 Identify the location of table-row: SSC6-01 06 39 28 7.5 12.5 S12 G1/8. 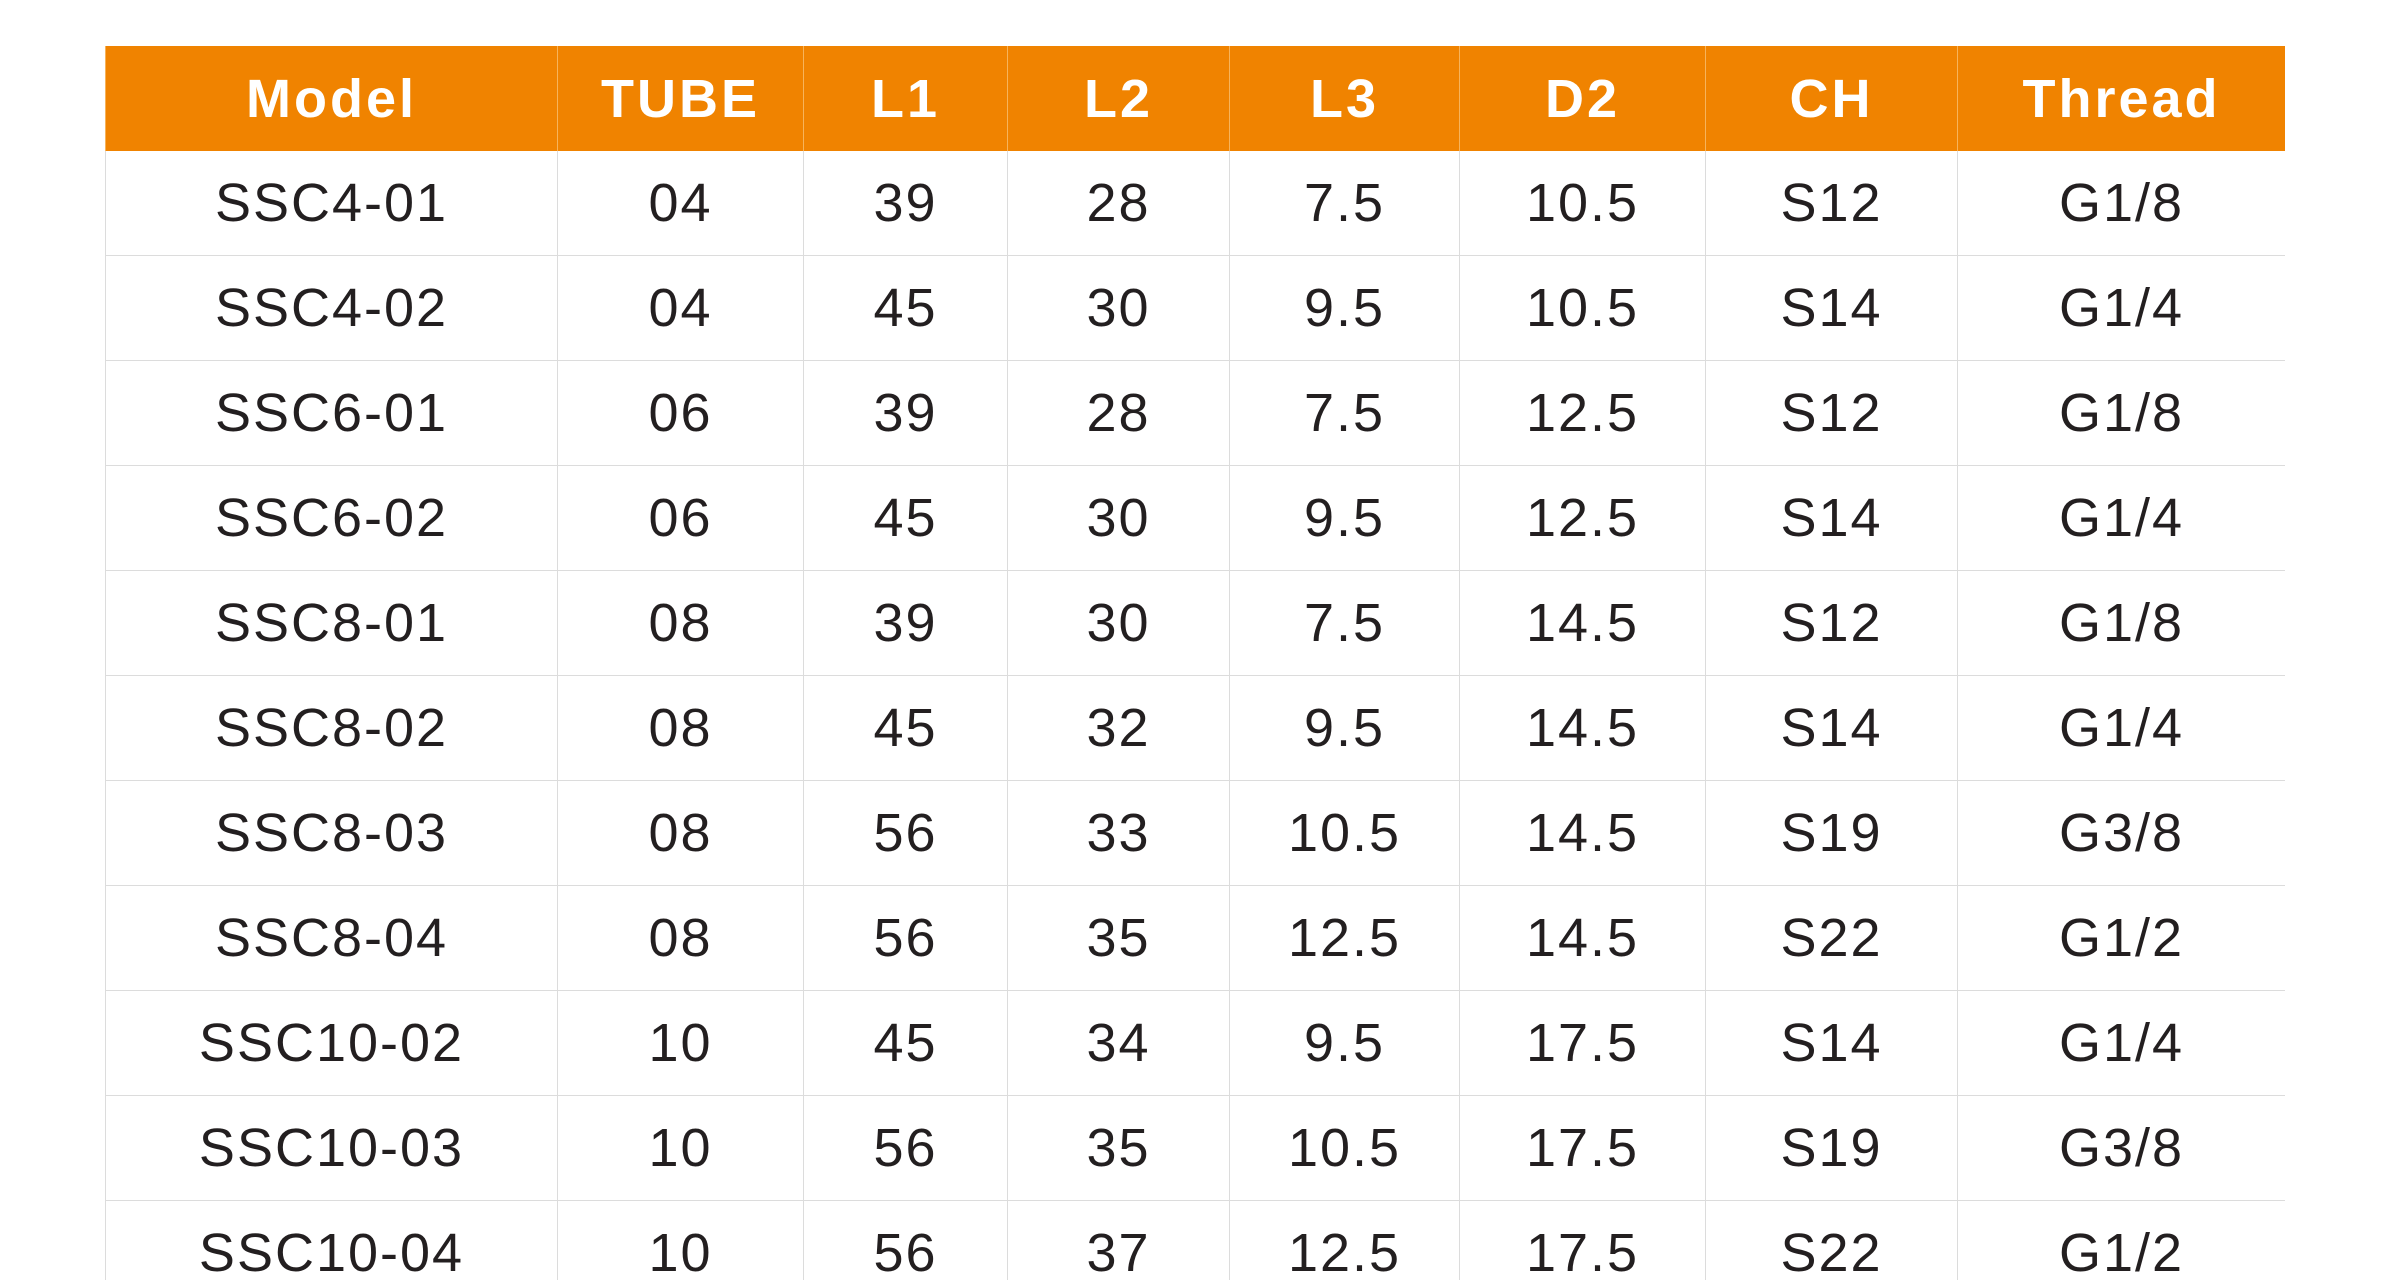
(1195, 413).